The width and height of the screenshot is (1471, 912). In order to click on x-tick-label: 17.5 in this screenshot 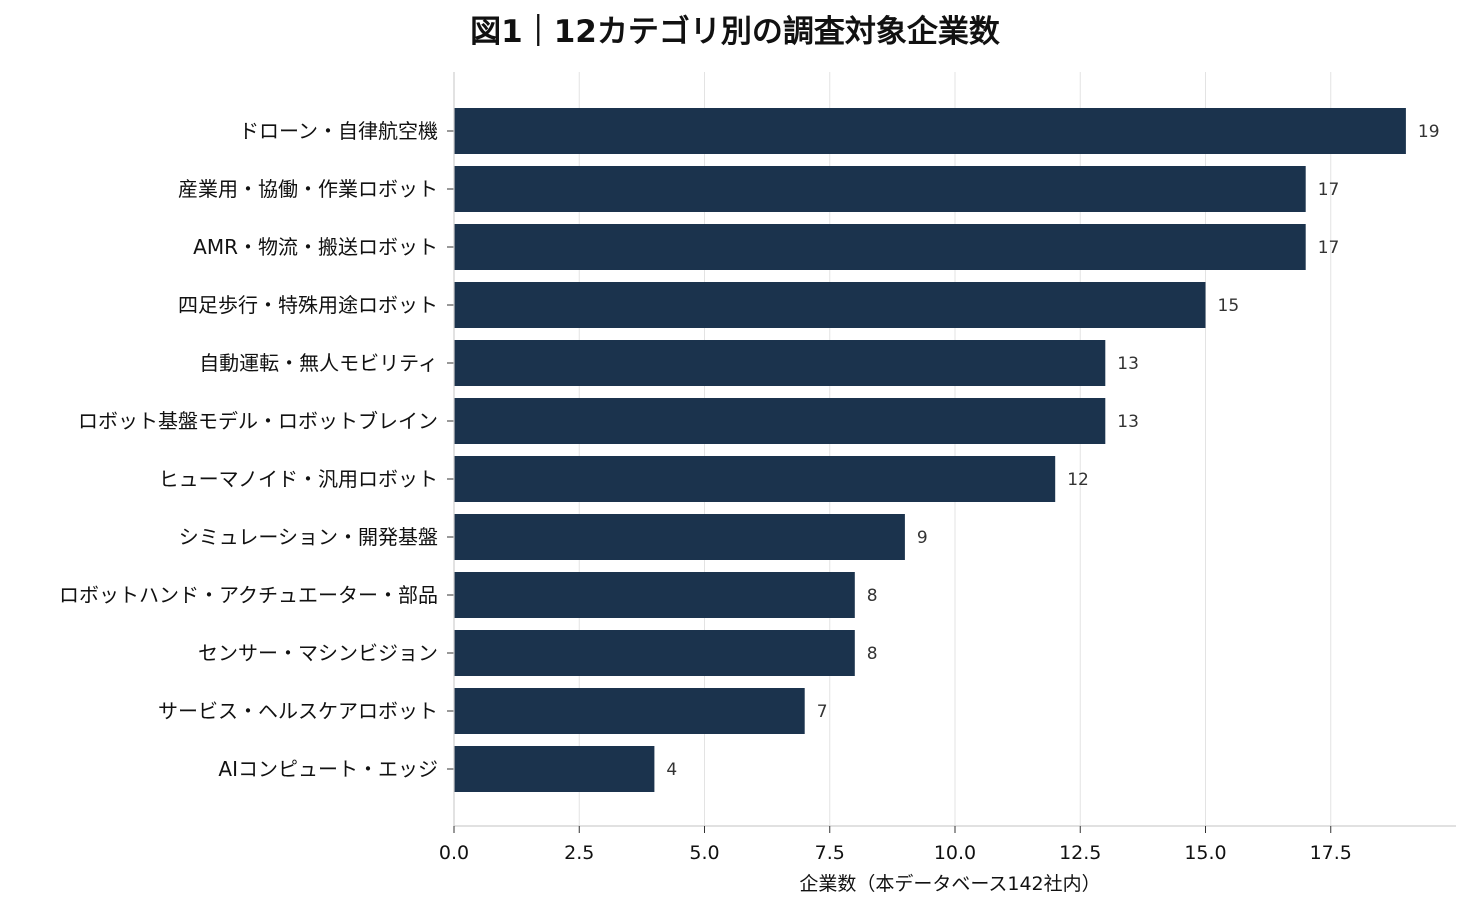, I will do `click(1331, 853)`.